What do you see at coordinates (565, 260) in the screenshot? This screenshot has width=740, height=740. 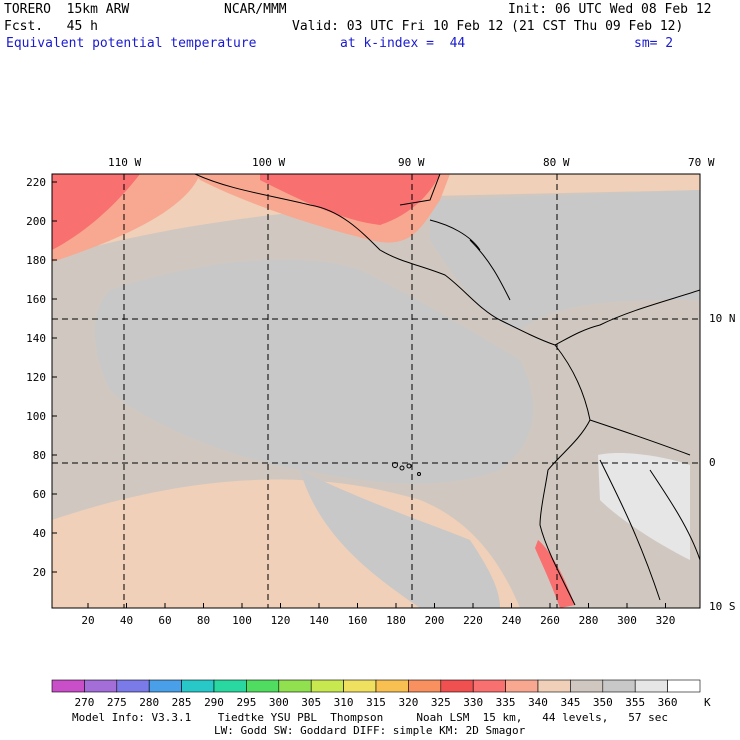 I see `field-region-350k-east` at bounding box center [565, 260].